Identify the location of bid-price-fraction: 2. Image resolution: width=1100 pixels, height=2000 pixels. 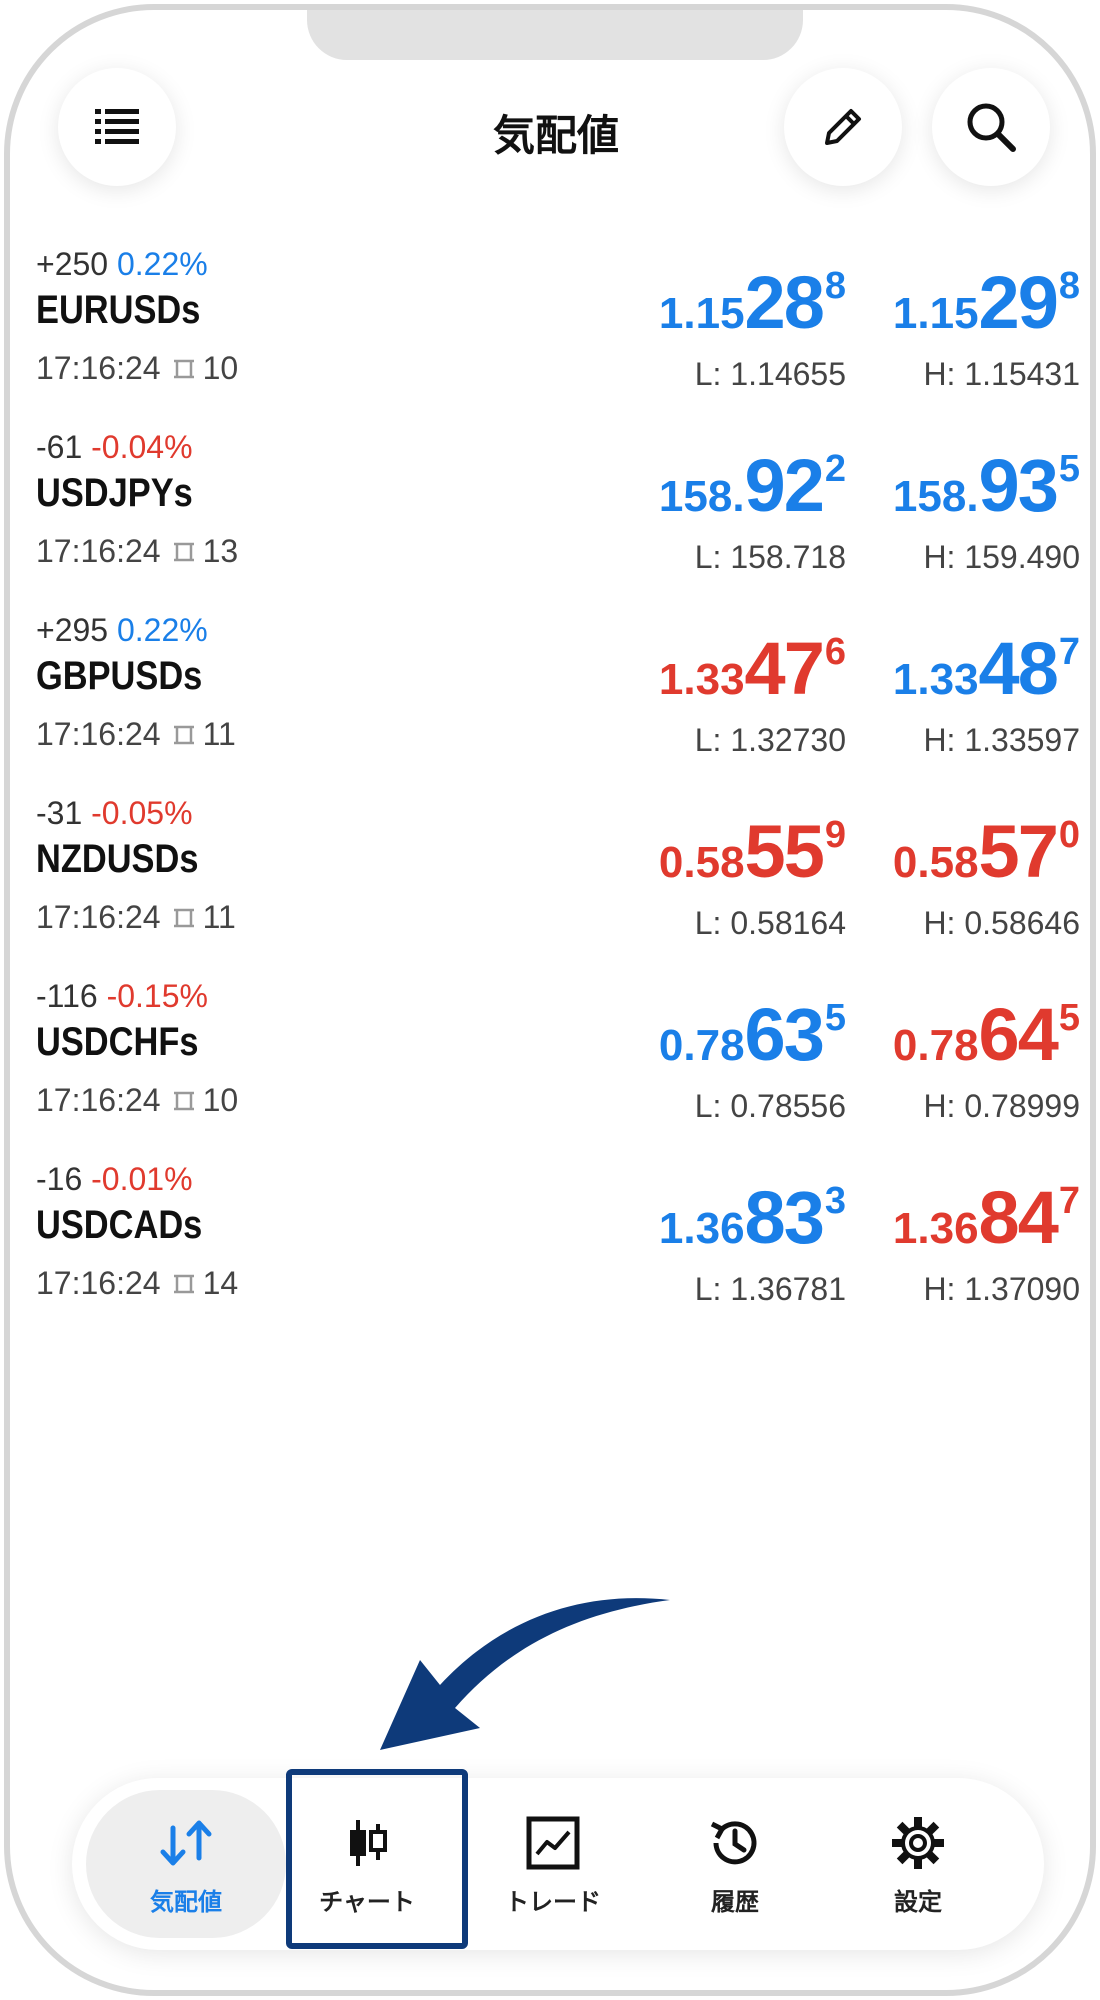
(835, 469).